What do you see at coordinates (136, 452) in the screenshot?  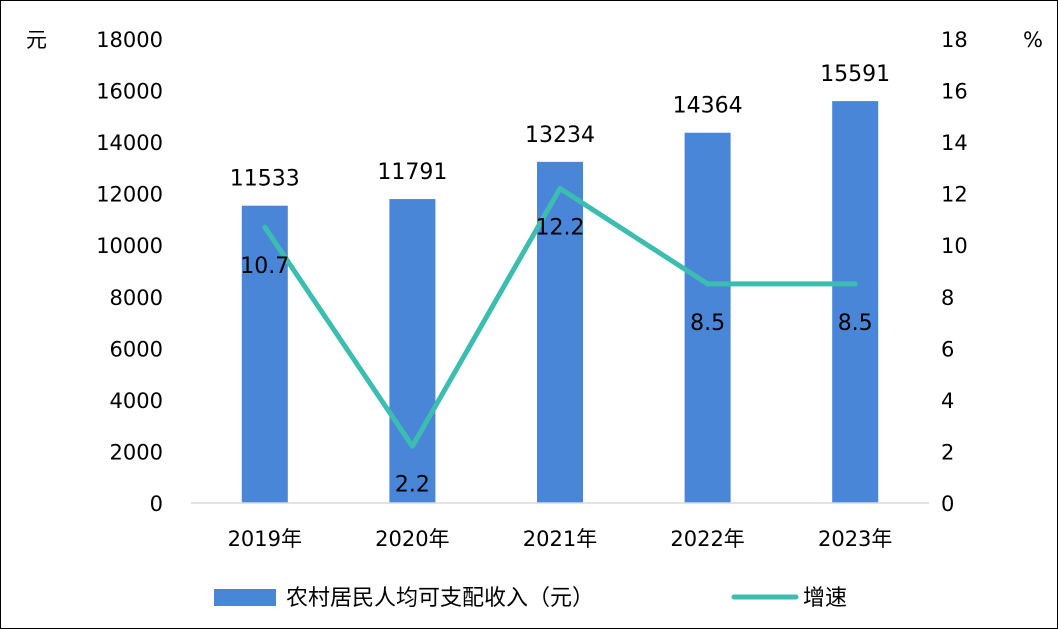 I see `left-axis-tick-label: 2000` at bounding box center [136, 452].